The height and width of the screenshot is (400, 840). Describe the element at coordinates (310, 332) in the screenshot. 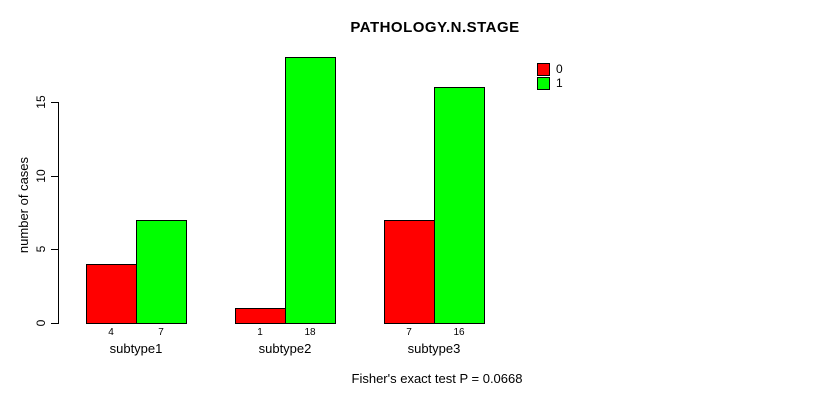

I see `bar-count-label: 18` at that location.